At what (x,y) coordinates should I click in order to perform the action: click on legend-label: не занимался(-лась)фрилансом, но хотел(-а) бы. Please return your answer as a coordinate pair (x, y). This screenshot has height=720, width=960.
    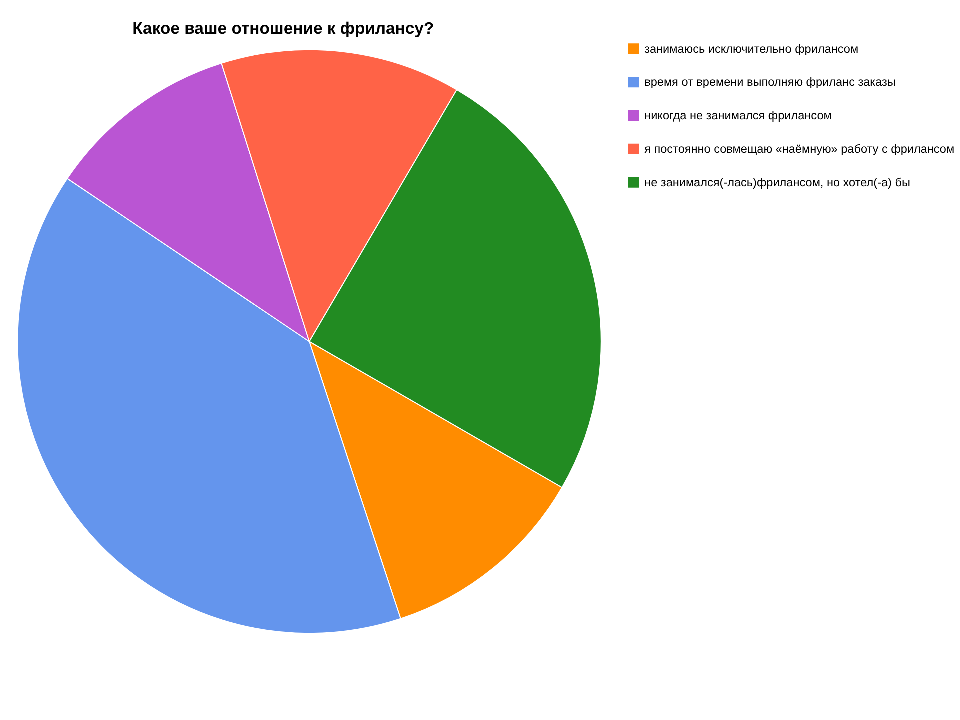
    Looking at the image, I should click on (777, 183).